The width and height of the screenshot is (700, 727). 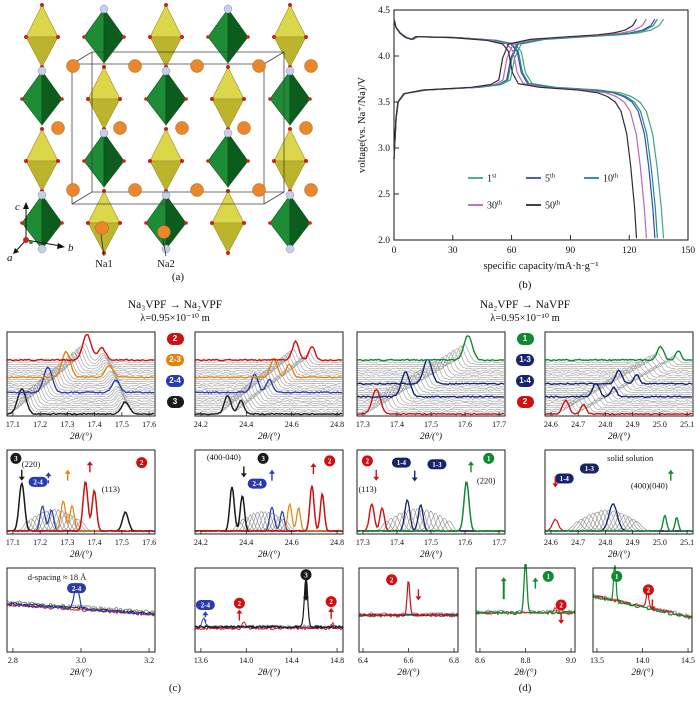 I want to click on svg-text: 25.1, so click(x=687, y=424).